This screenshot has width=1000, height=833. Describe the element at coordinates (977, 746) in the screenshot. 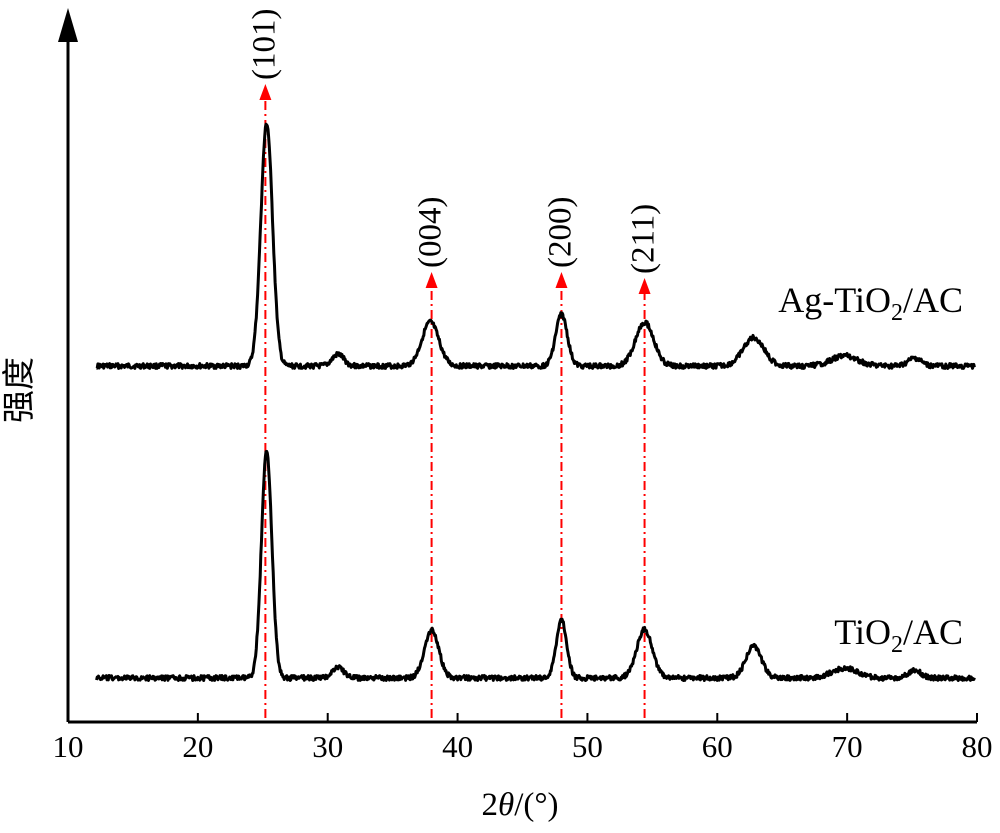

I see `x-tick-label: 80` at that location.